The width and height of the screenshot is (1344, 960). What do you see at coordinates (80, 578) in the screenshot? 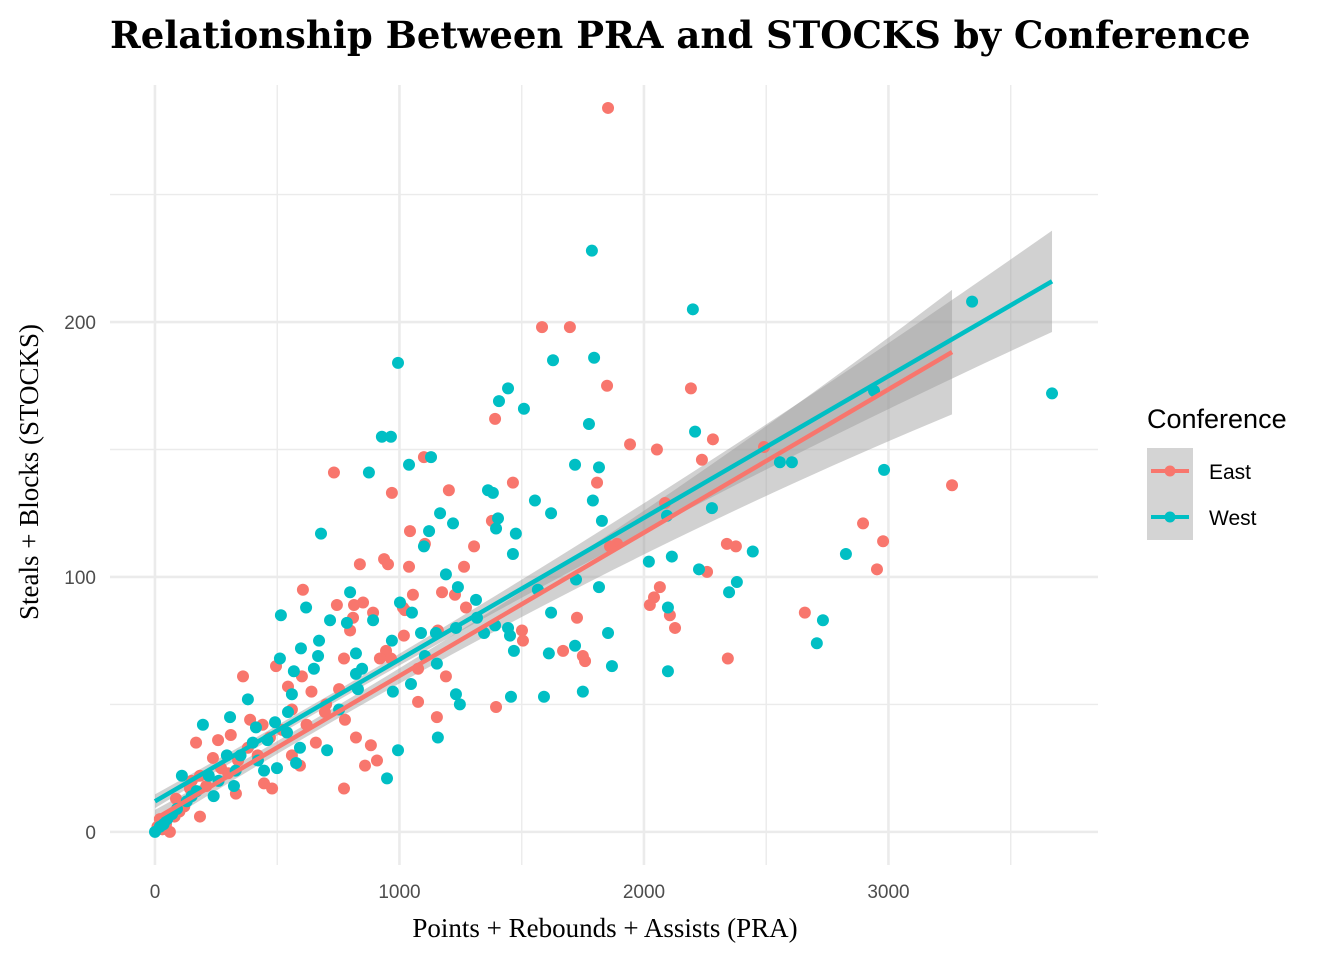
I see `y-tick-label: 100` at bounding box center [80, 578].